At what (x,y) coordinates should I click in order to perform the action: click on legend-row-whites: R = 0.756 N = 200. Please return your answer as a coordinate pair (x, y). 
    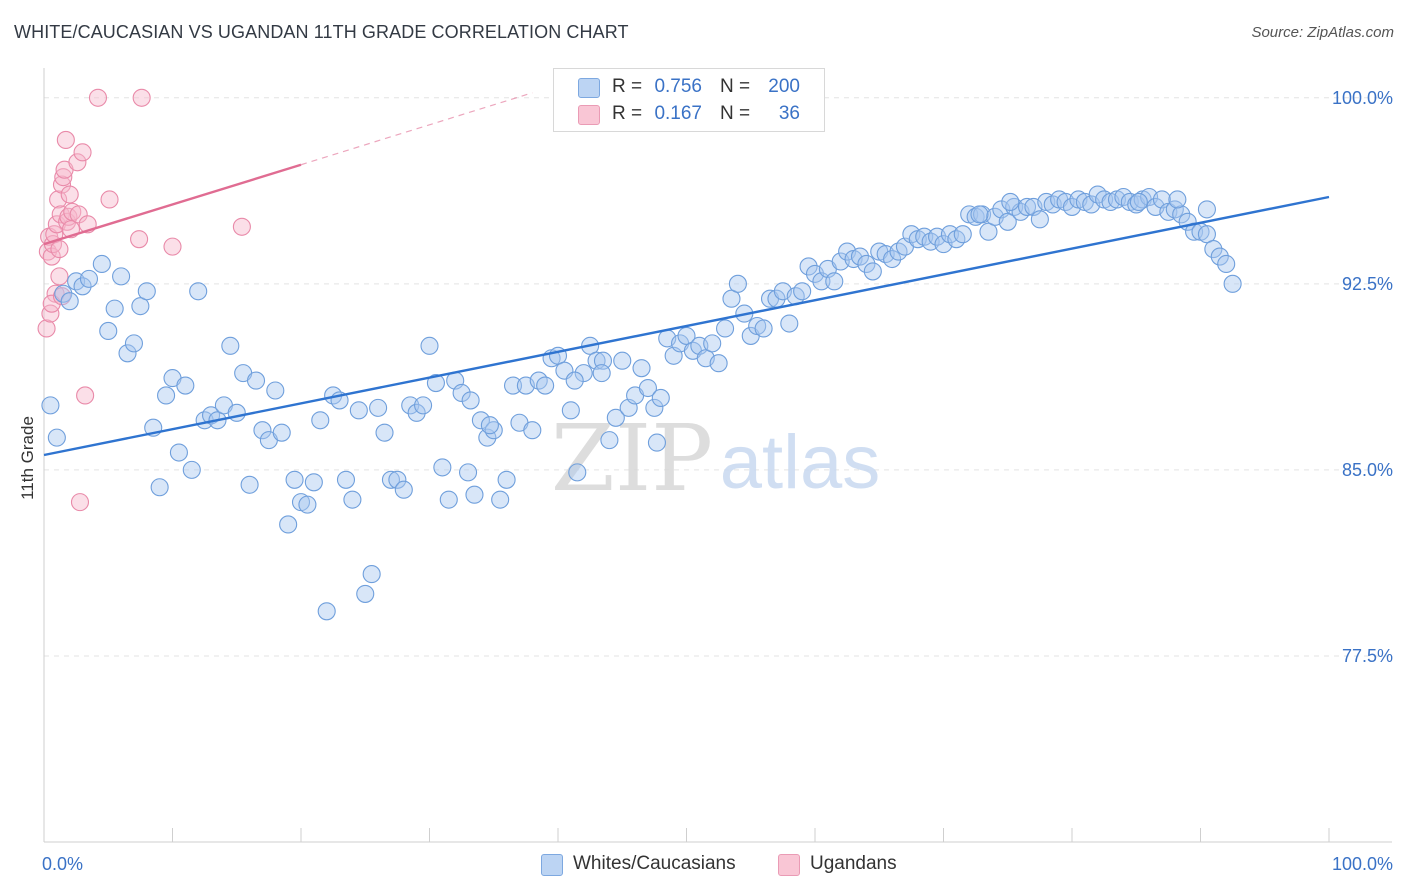
    Looking at the image, I should click on (689, 87).